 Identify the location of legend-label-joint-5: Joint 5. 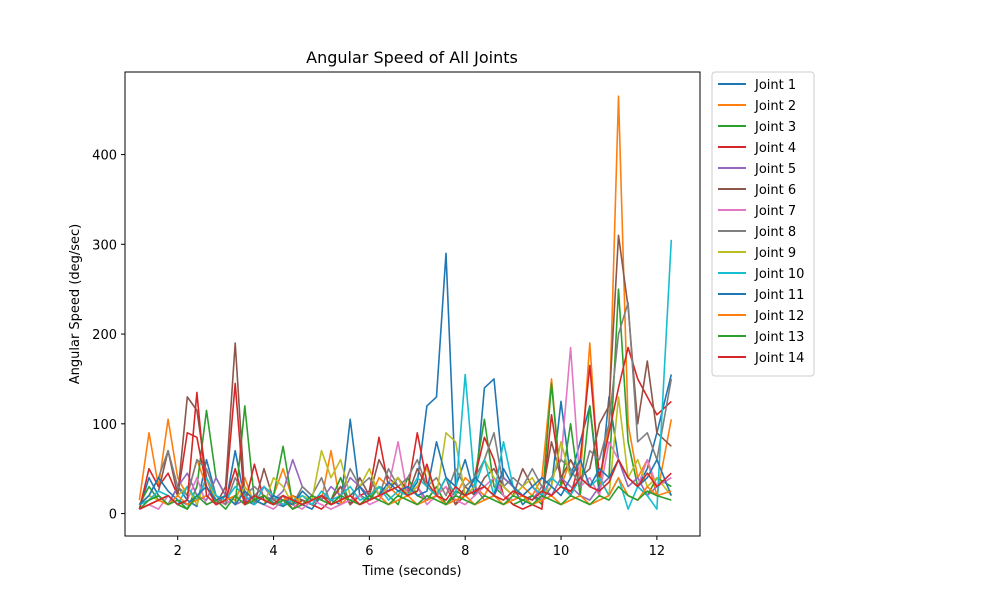
(775, 169).